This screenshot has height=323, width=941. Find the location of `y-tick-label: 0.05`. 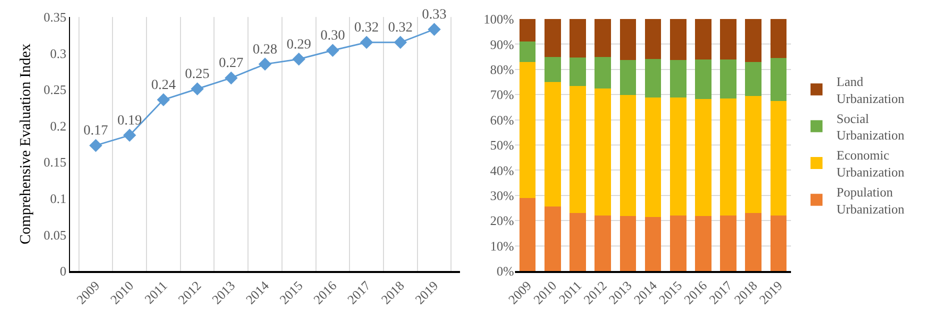

y-tick-label: 0.05 is located at coordinates (55, 234).